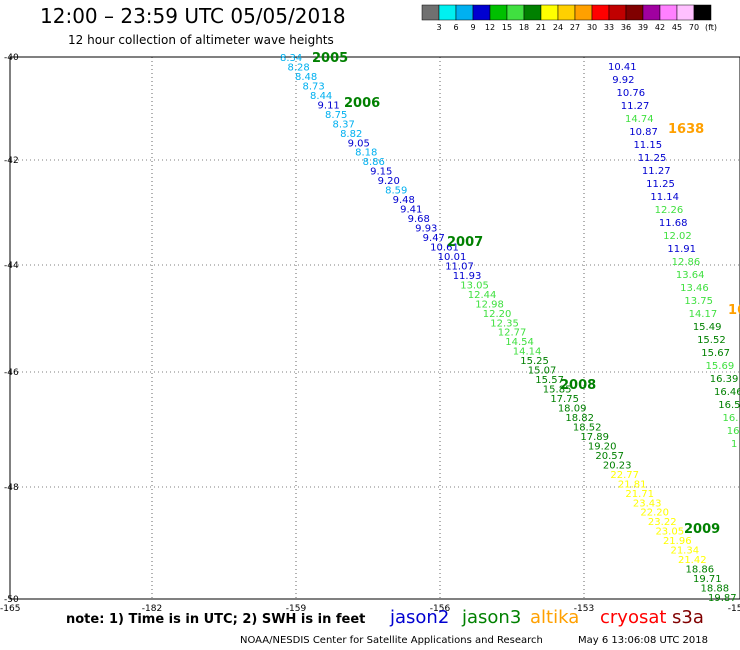 This screenshot has height=650, width=740. I want to click on colorbar-label: 33, so click(609, 27).